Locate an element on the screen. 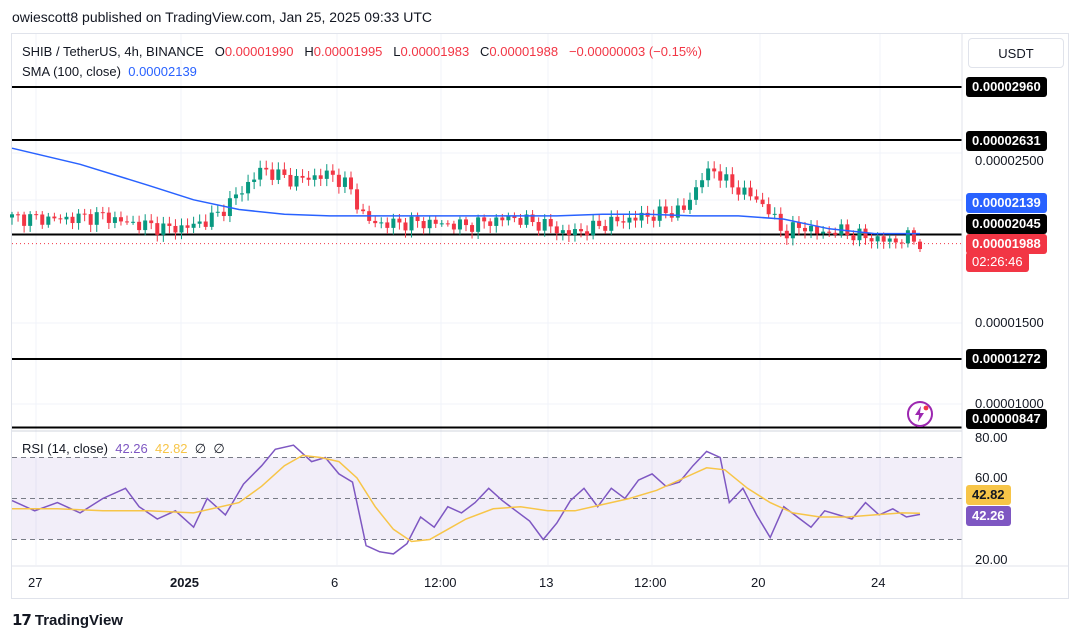 The width and height of the screenshot is (1080, 641). close-value: 0.00001988 is located at coordinates (524, 51).